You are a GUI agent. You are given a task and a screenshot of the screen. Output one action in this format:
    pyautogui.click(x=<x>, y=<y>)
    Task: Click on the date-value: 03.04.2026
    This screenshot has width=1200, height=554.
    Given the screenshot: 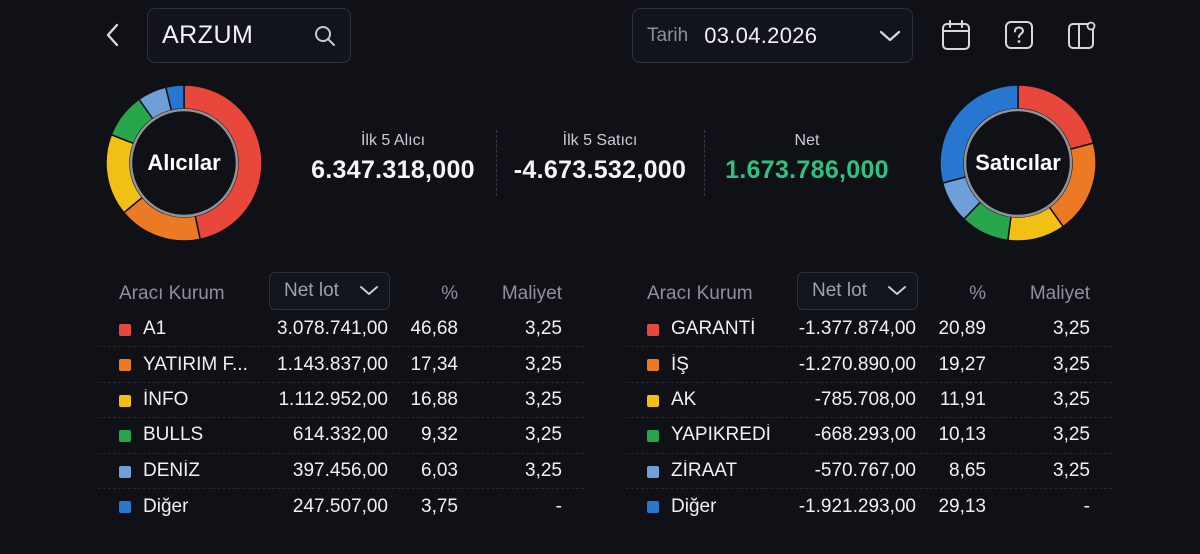 What is the action you would take?
    pyautogui.click(x=761, y=35)
    